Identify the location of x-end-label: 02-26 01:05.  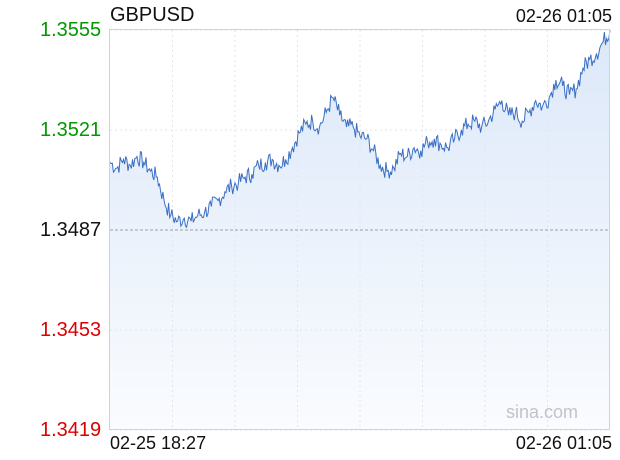
(563, 443).